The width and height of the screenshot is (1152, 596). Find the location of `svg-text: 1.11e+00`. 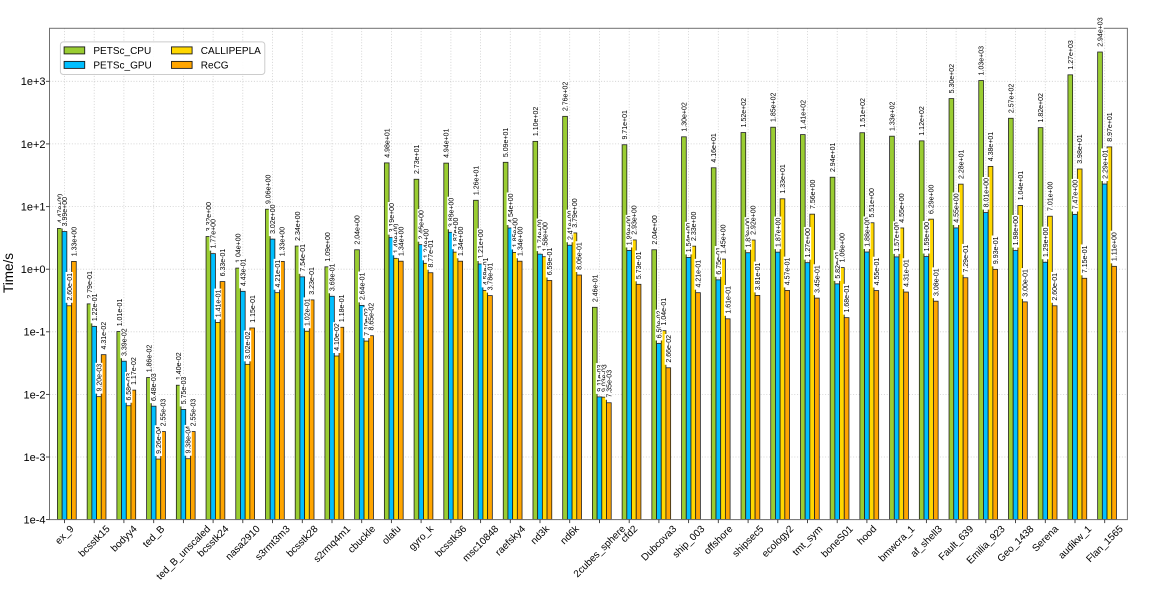

svg-text: 1.11e+00 is located at coordinates (1115, 246).